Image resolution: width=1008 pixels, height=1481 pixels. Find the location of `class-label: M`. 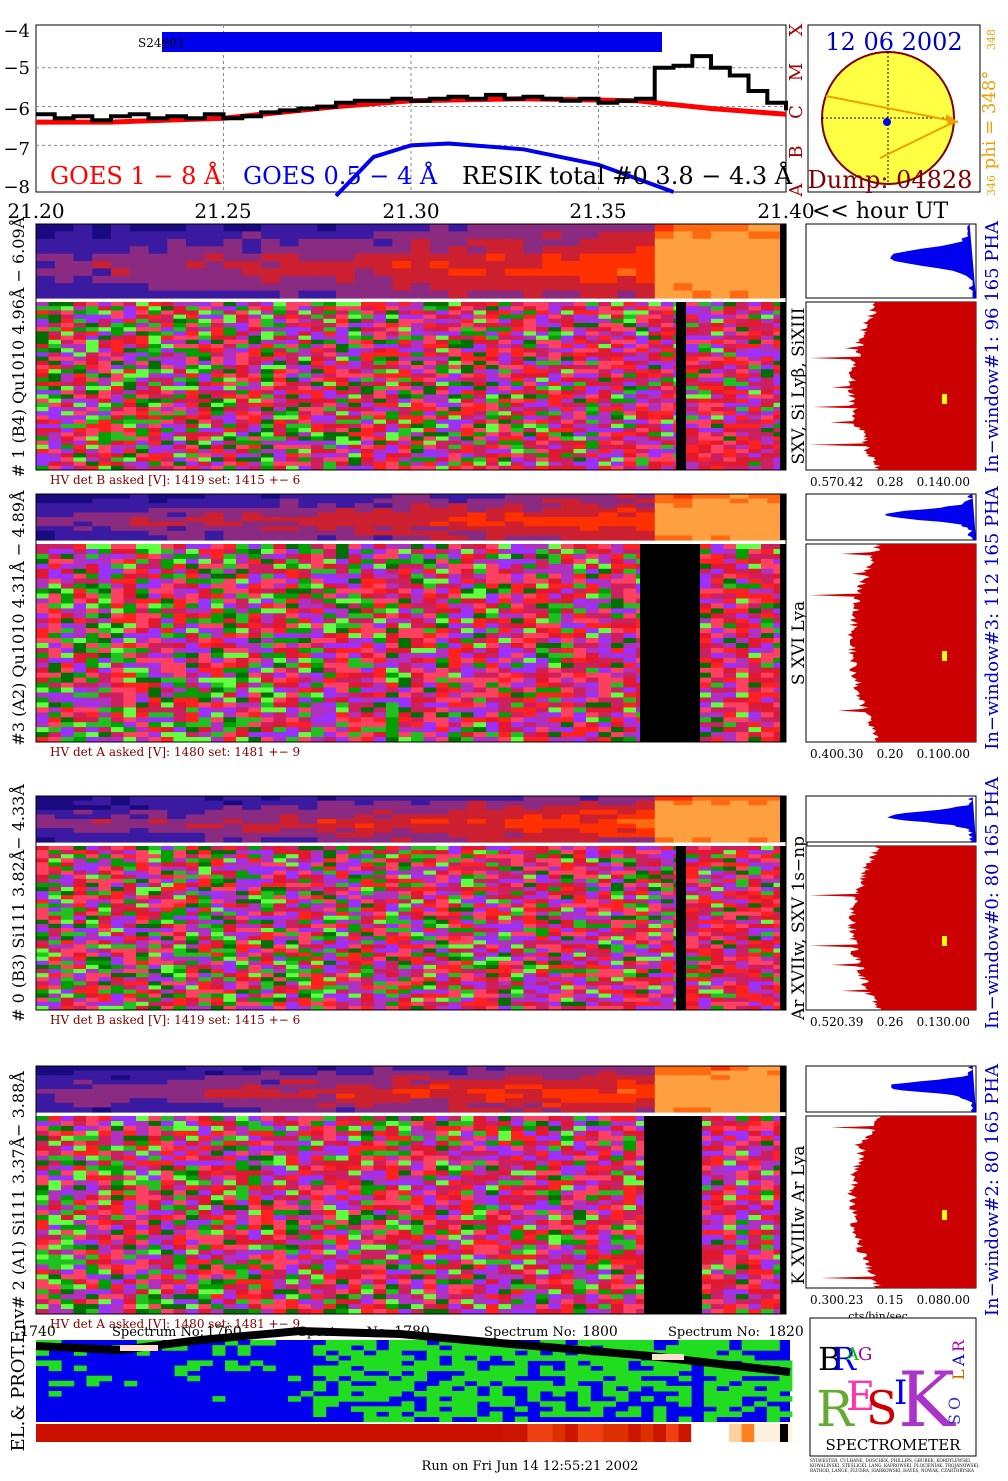

class-label: M is located at coordinates (796, 72).